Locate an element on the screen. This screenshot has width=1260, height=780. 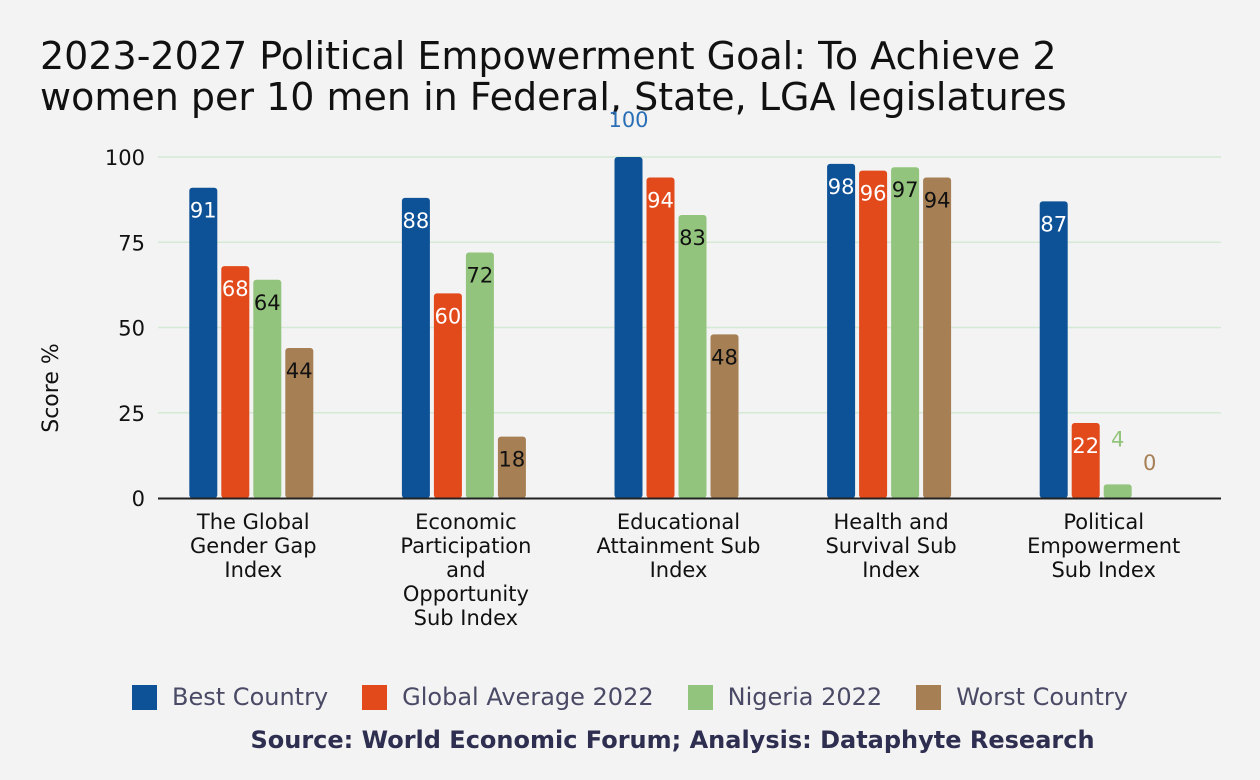
y-axis-label: Score % is located at coordinates (51, 388).